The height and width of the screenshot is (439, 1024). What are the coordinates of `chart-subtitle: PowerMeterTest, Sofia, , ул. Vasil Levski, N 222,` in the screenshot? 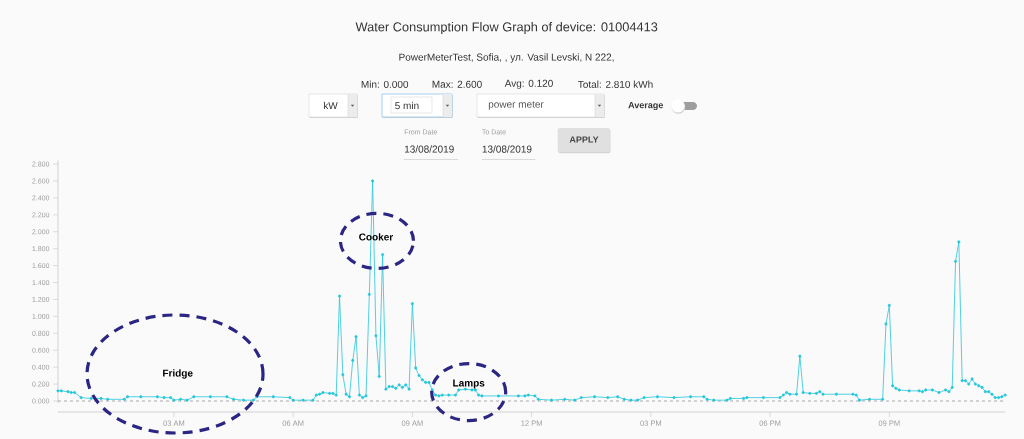 It's located at (506, 58).